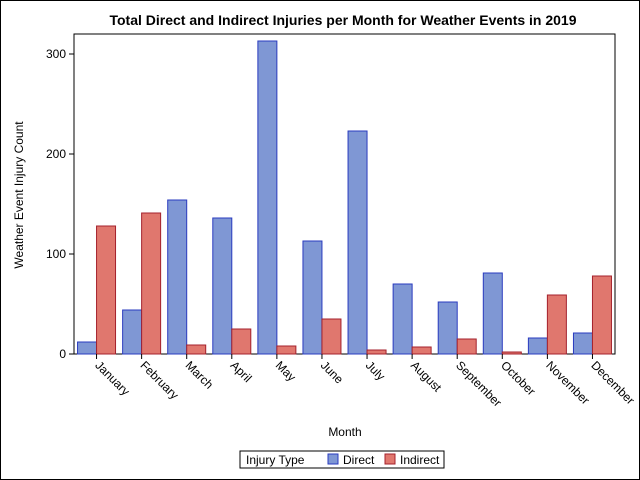  I want to click on y-tick-label: 0, so click(62, 354).